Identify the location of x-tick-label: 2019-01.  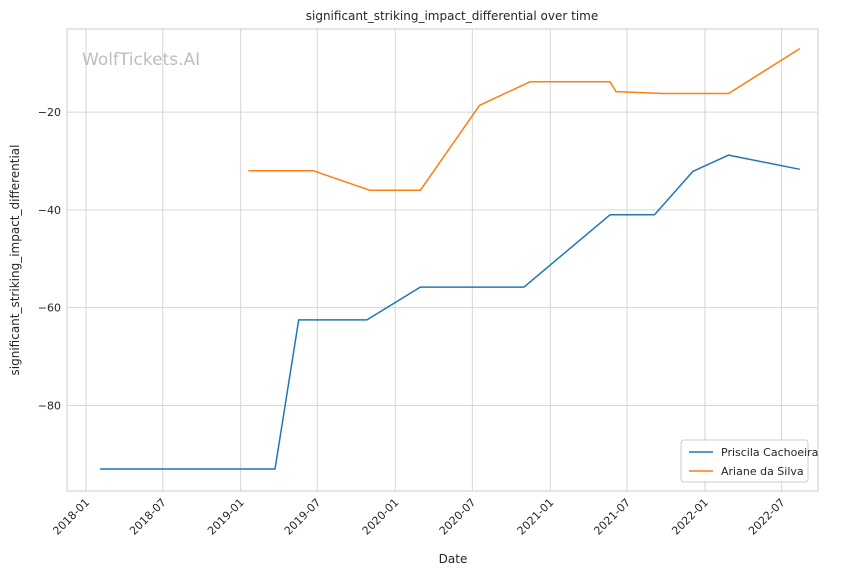
(226, 517).